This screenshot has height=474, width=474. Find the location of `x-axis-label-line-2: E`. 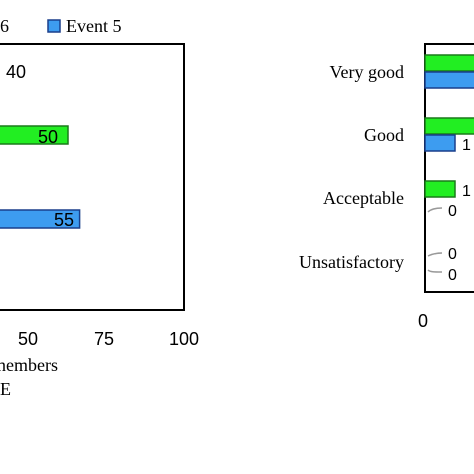

x-axis-label-line-2: E is located at coordinates (5, 389).